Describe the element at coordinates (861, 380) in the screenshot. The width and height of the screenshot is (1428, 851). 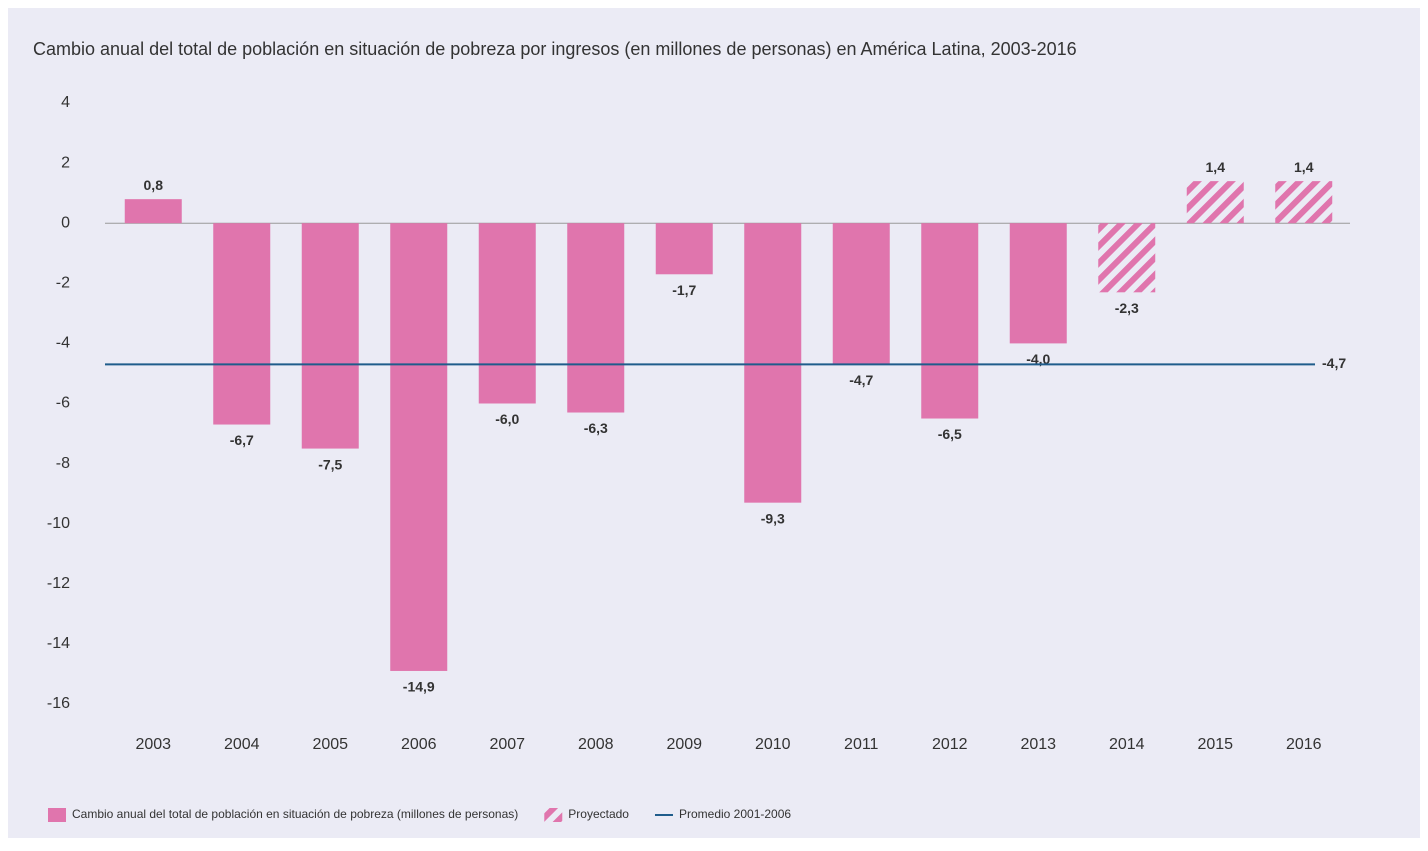
I see `value-label: -4,7` at that location.